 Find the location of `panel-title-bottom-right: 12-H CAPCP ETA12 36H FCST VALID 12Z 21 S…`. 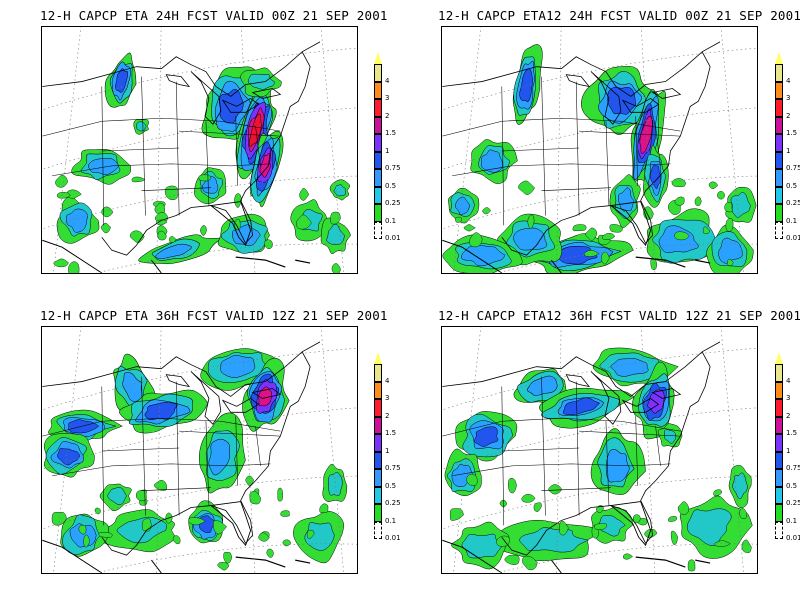

panel-title-bottom-right: 12-H CAPCP ETA12 36H FCST VALID 12Z 21 S… is located at coordinates (619, 315).